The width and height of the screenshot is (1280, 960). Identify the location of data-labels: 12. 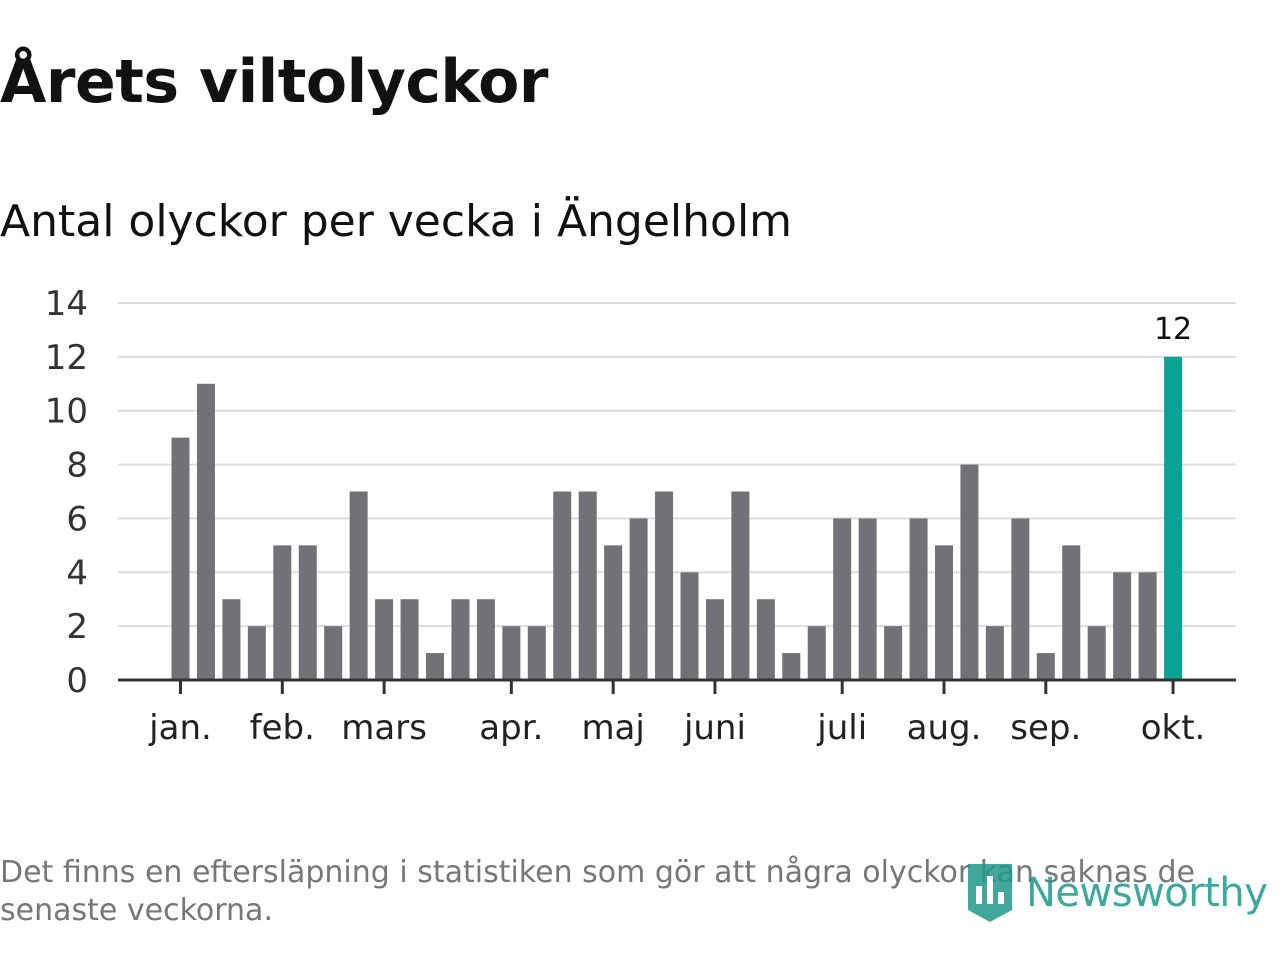
(1173, 329).